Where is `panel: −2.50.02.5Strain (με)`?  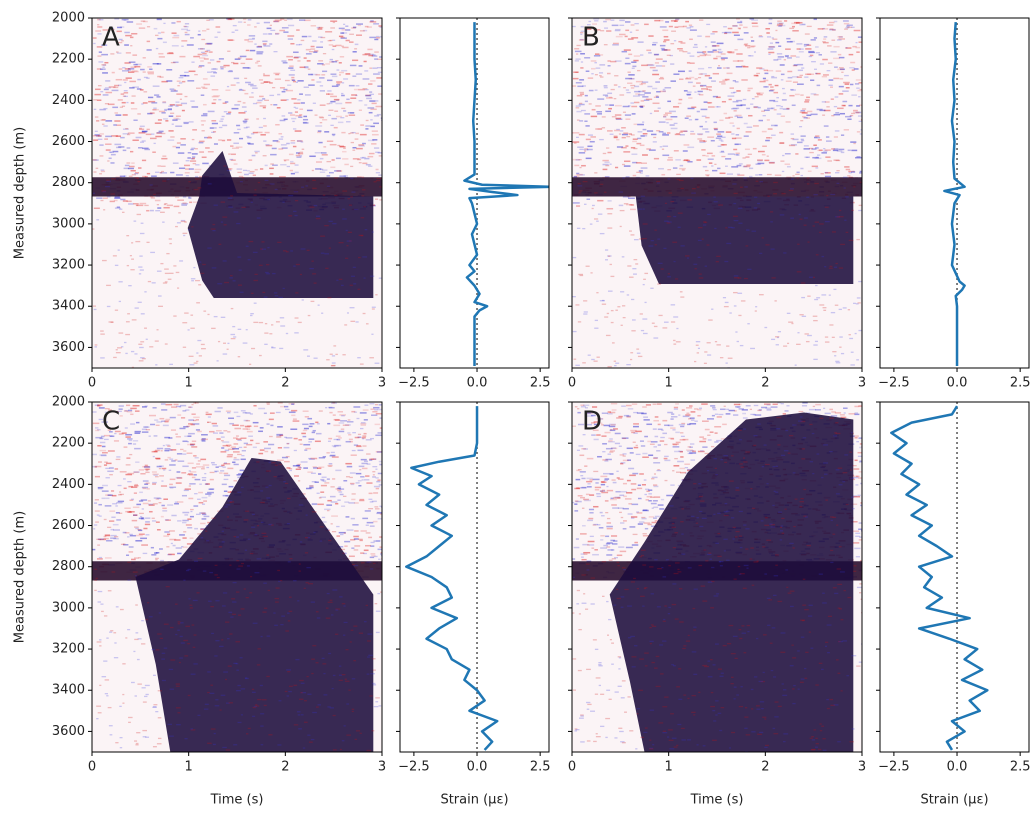
panel: −2.50.02.5Strain (με) is located at coordinates (473, 605).